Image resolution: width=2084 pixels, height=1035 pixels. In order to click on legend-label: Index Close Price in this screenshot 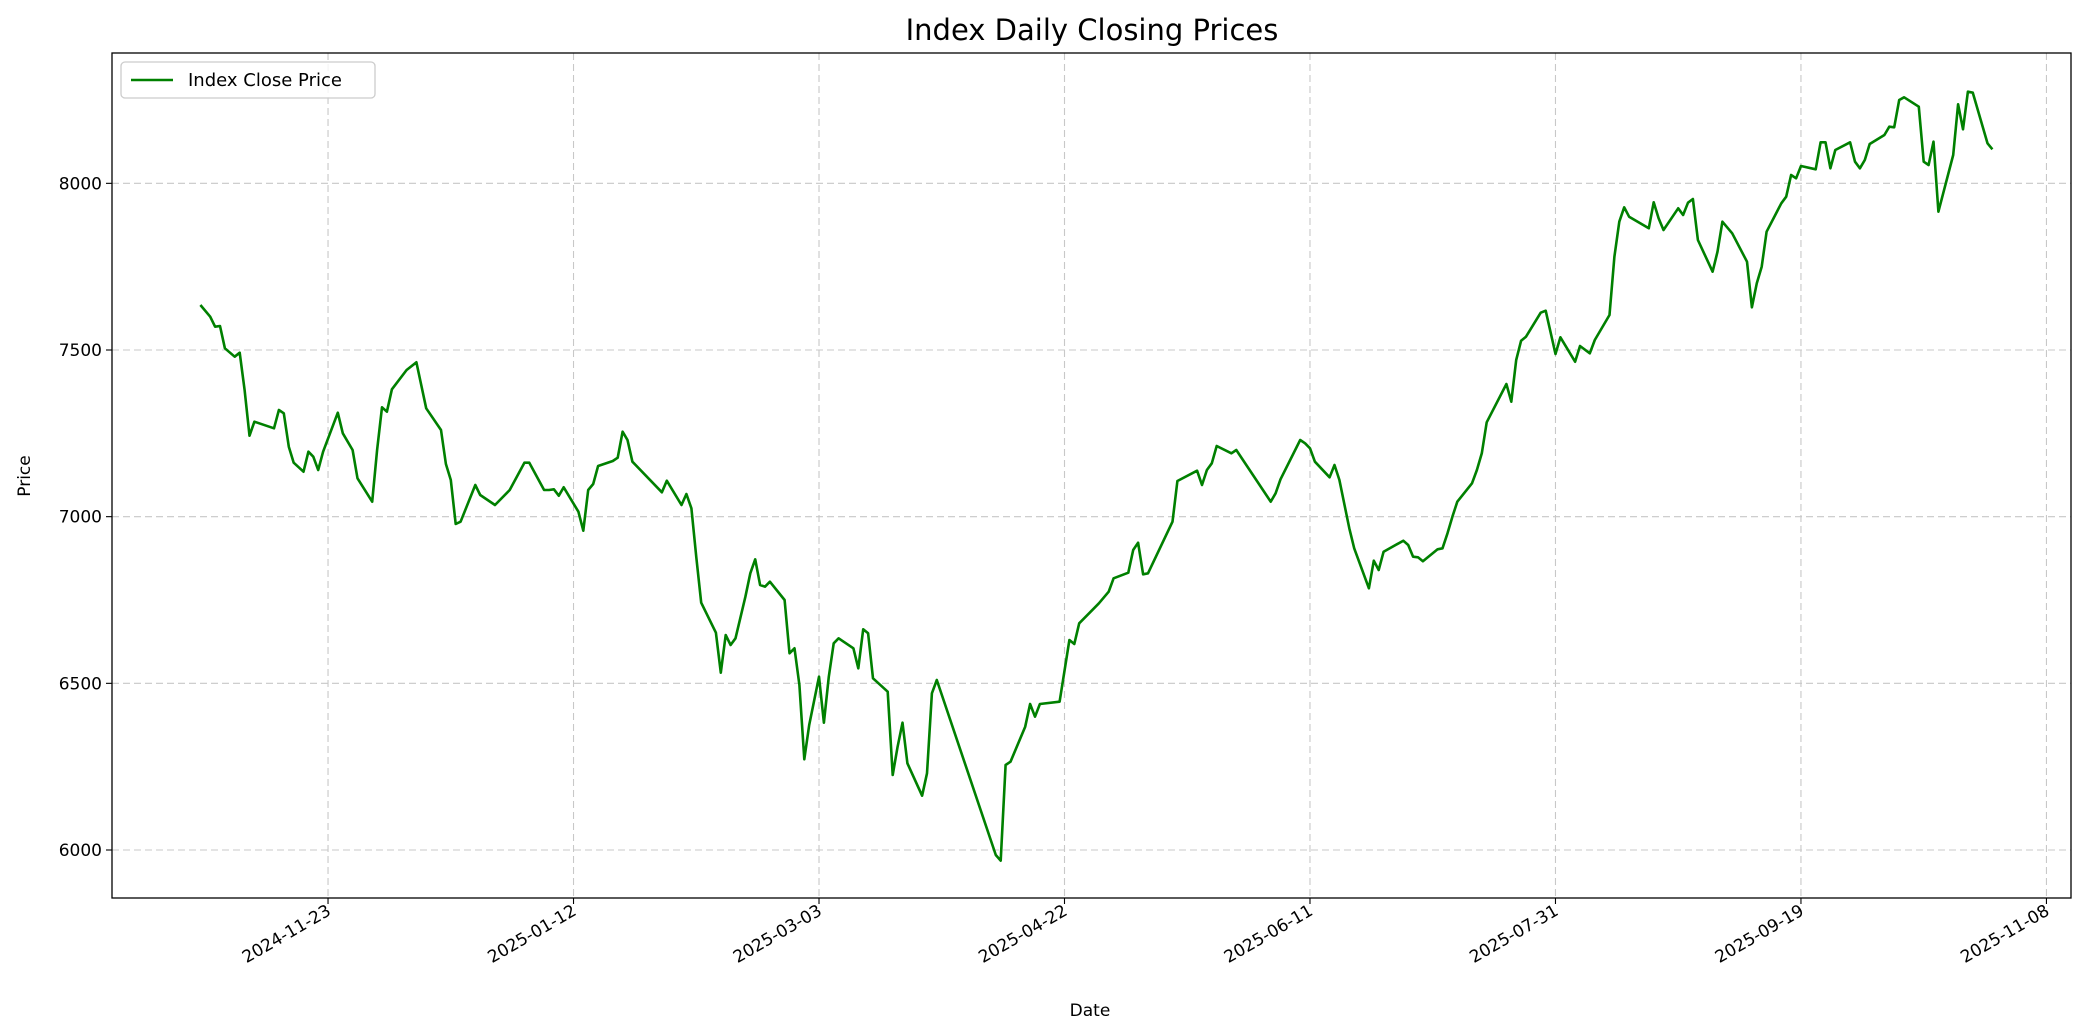, I will do `click(265, 80)`.